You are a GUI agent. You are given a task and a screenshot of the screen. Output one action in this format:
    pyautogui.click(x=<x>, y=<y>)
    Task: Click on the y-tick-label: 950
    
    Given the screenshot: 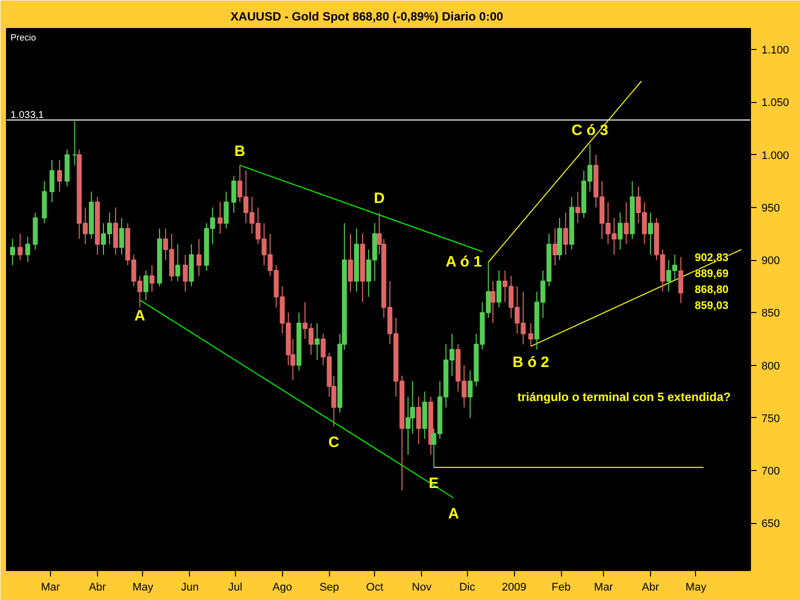 What is the action you would take?
    pyautogui.click(x=771, y=208)
    